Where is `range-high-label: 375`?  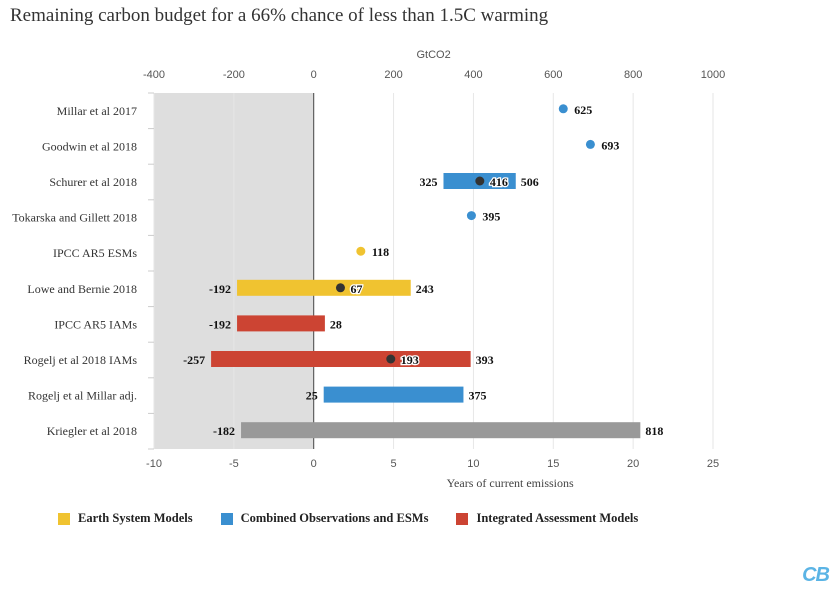
range-high-label: 375 is located at coordinates (477, 396).